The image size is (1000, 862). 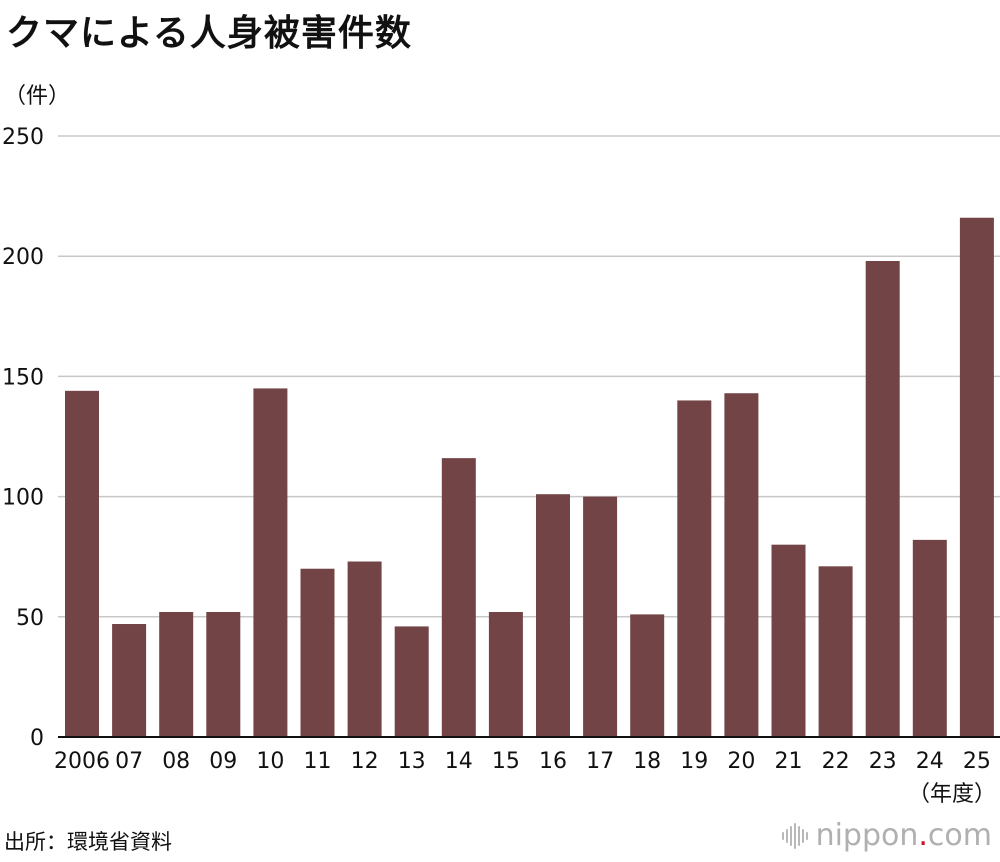 I want to click on x-tick-label: 07, so click(x=129, y=761).